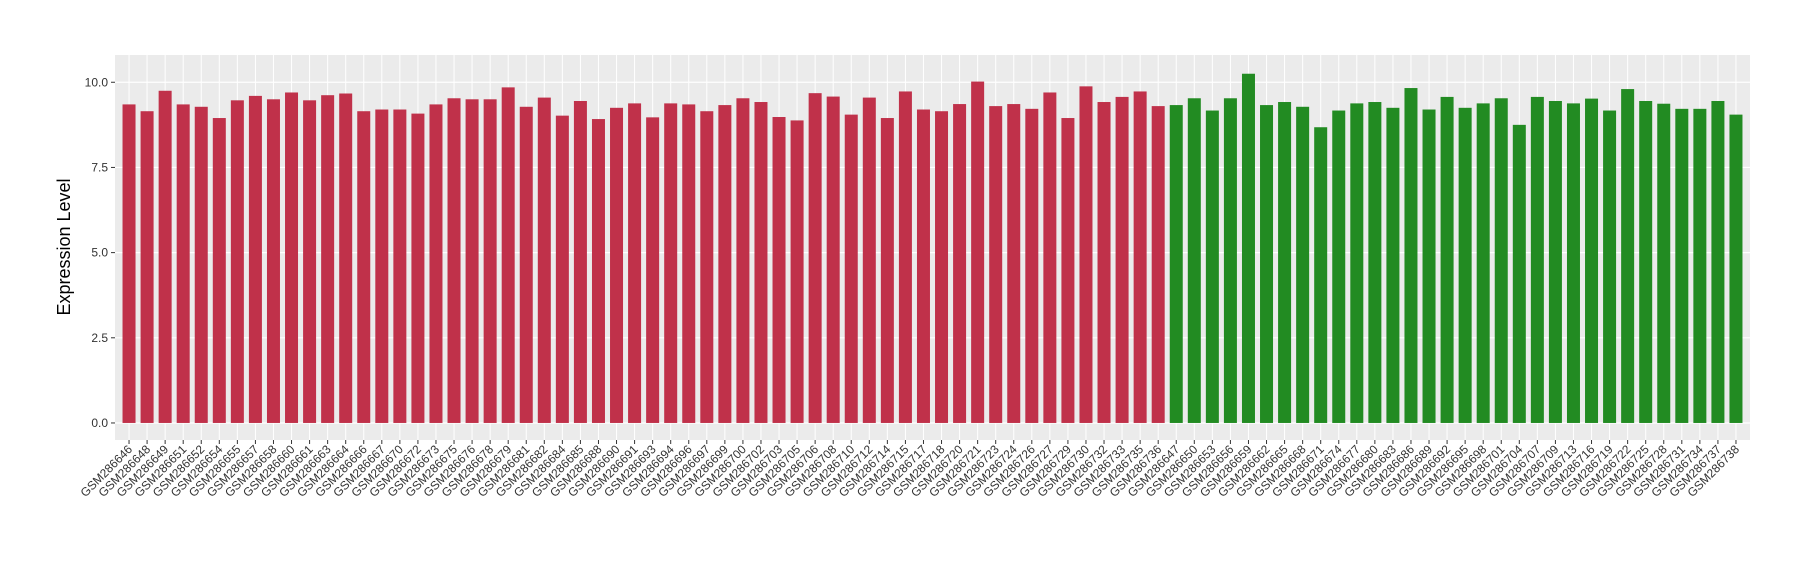 This screenshot has height=585, width=1800. I want to click on y-tick-label: 2.5, so click(99, 338).